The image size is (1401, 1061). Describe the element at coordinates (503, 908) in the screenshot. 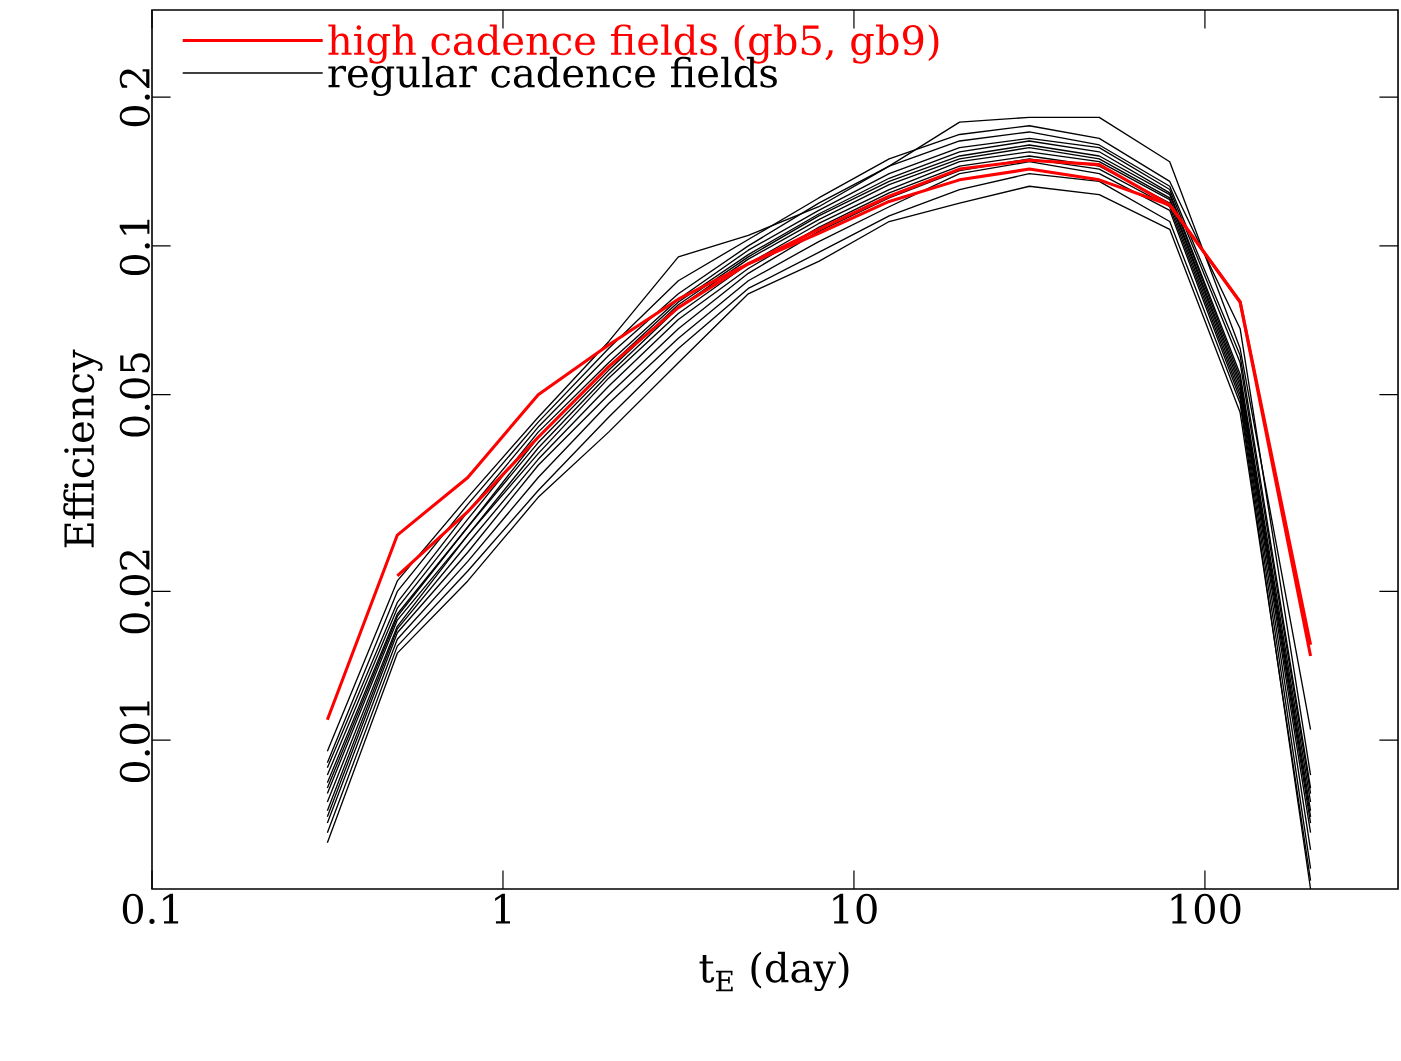

I see `x-tick-label: 1` at that location.